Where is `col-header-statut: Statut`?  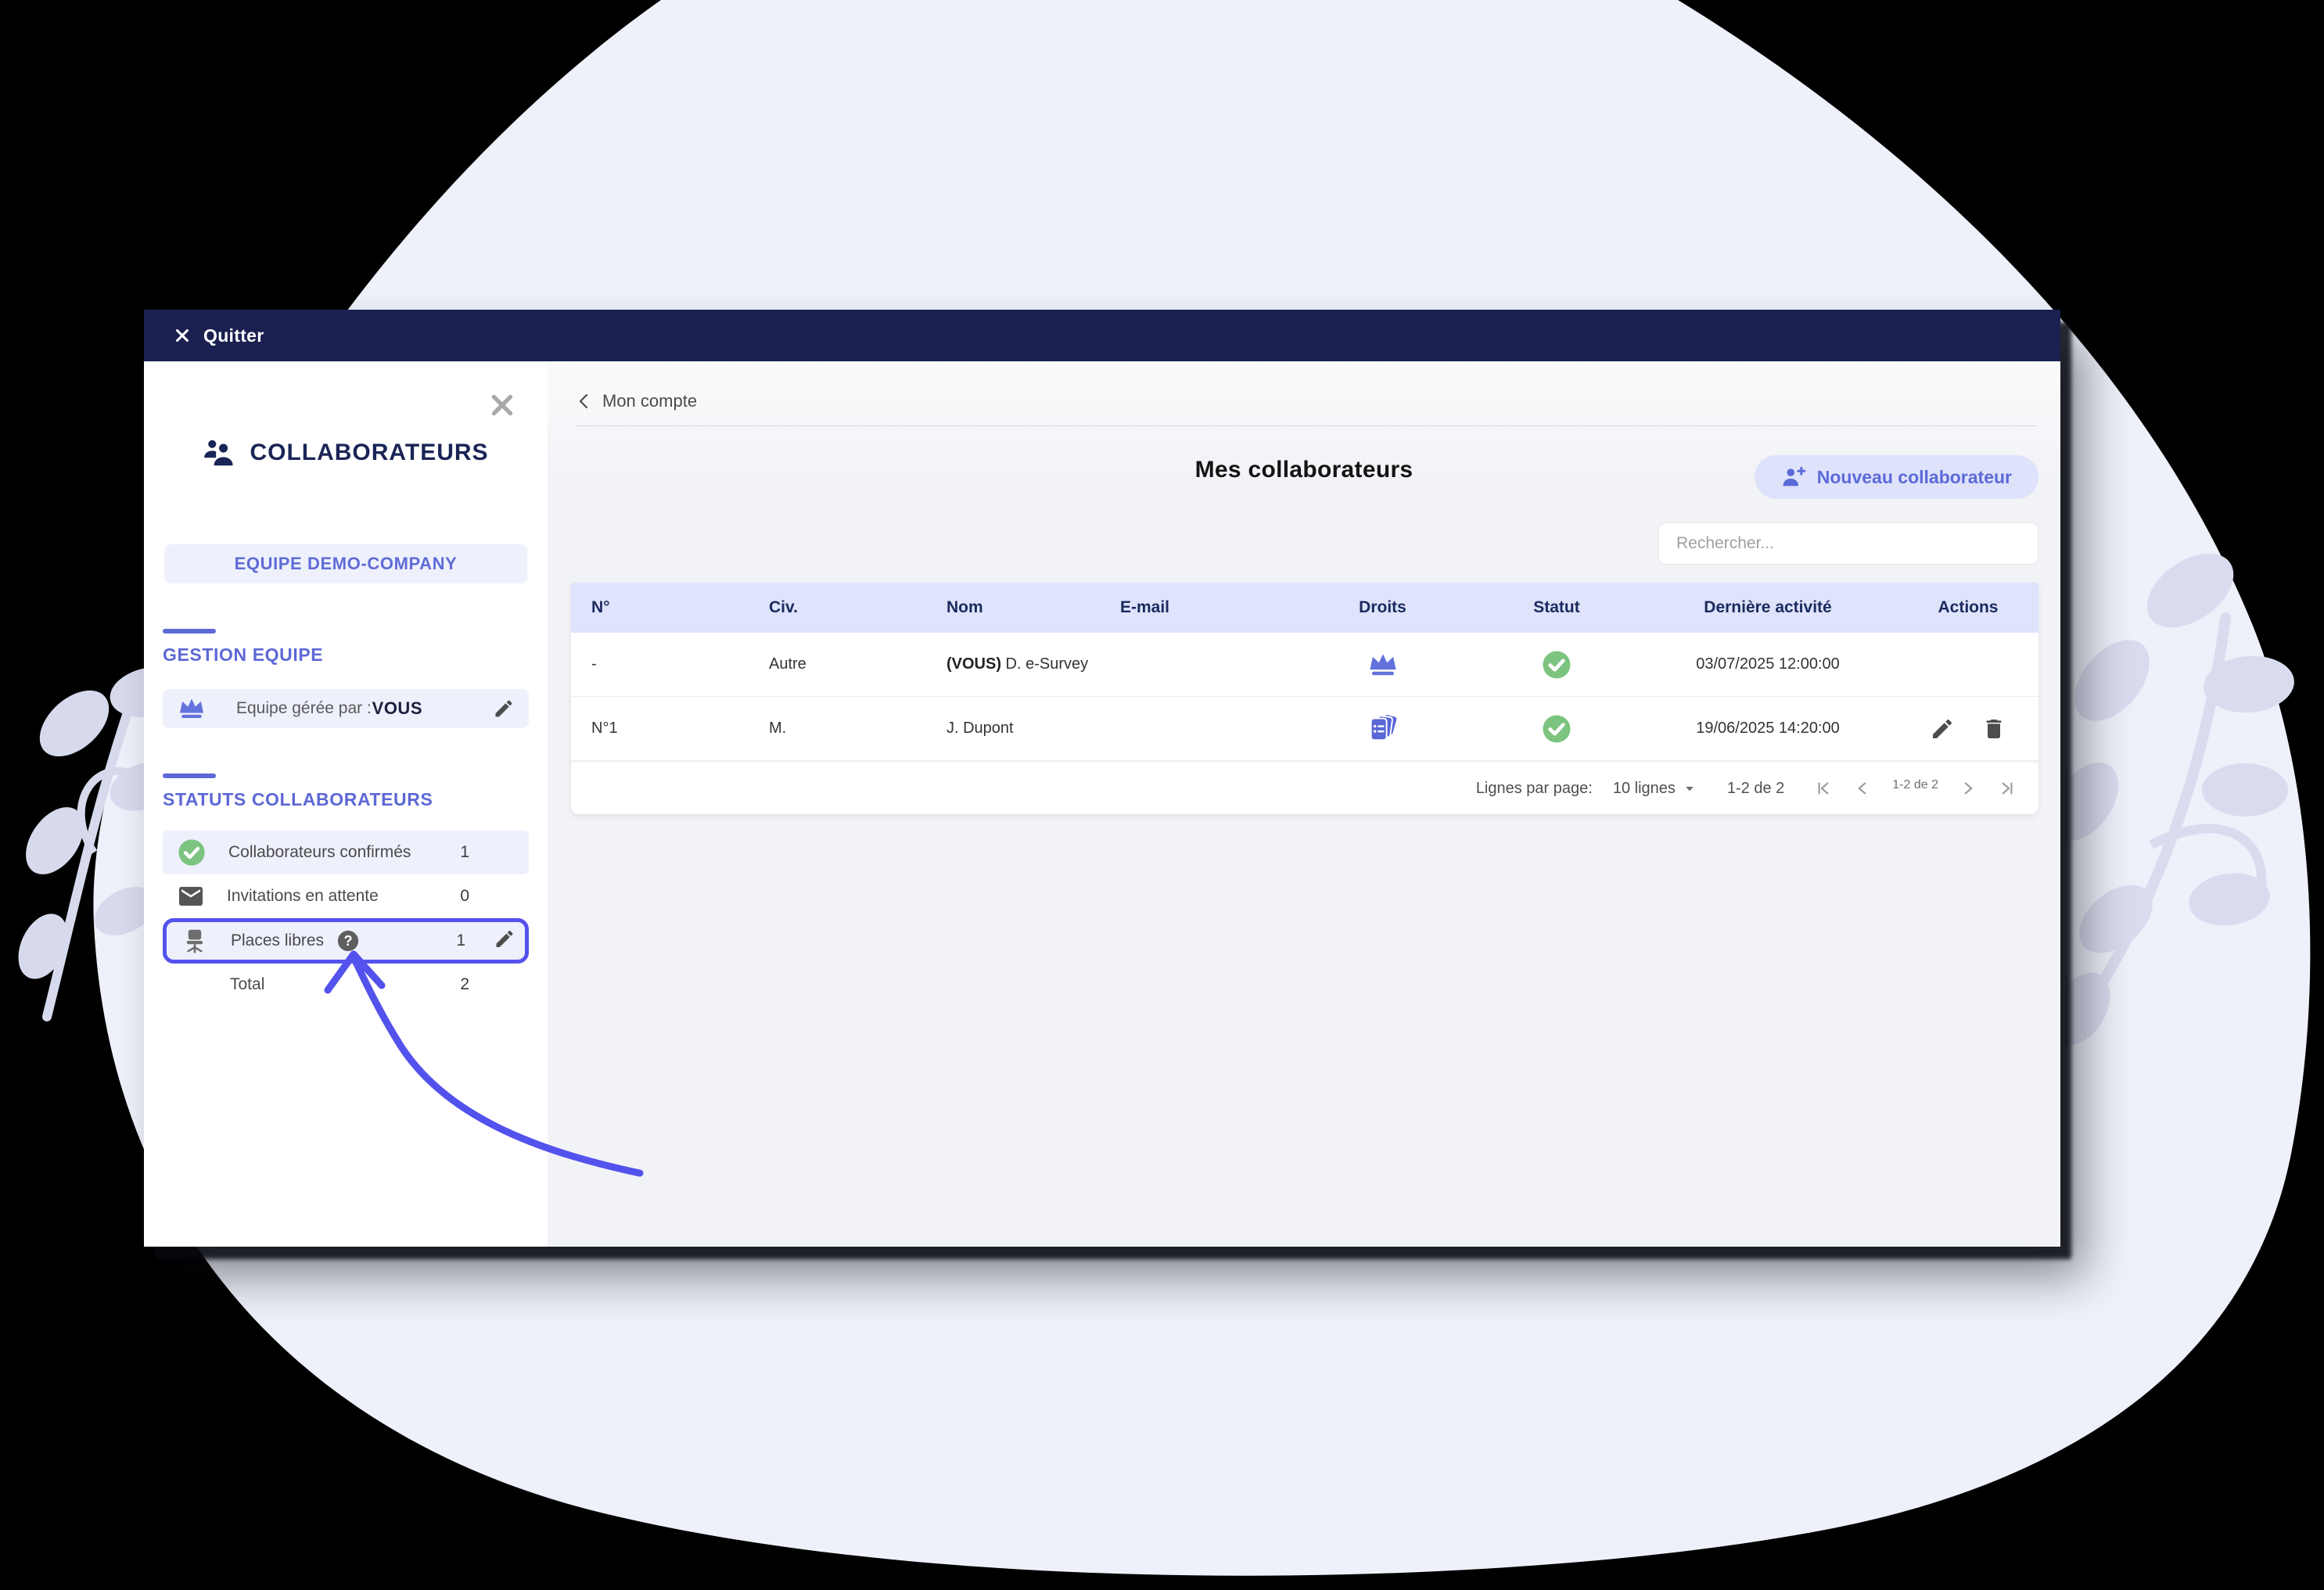
col-header-statut: Statut is located at coordinates (1556, 607).